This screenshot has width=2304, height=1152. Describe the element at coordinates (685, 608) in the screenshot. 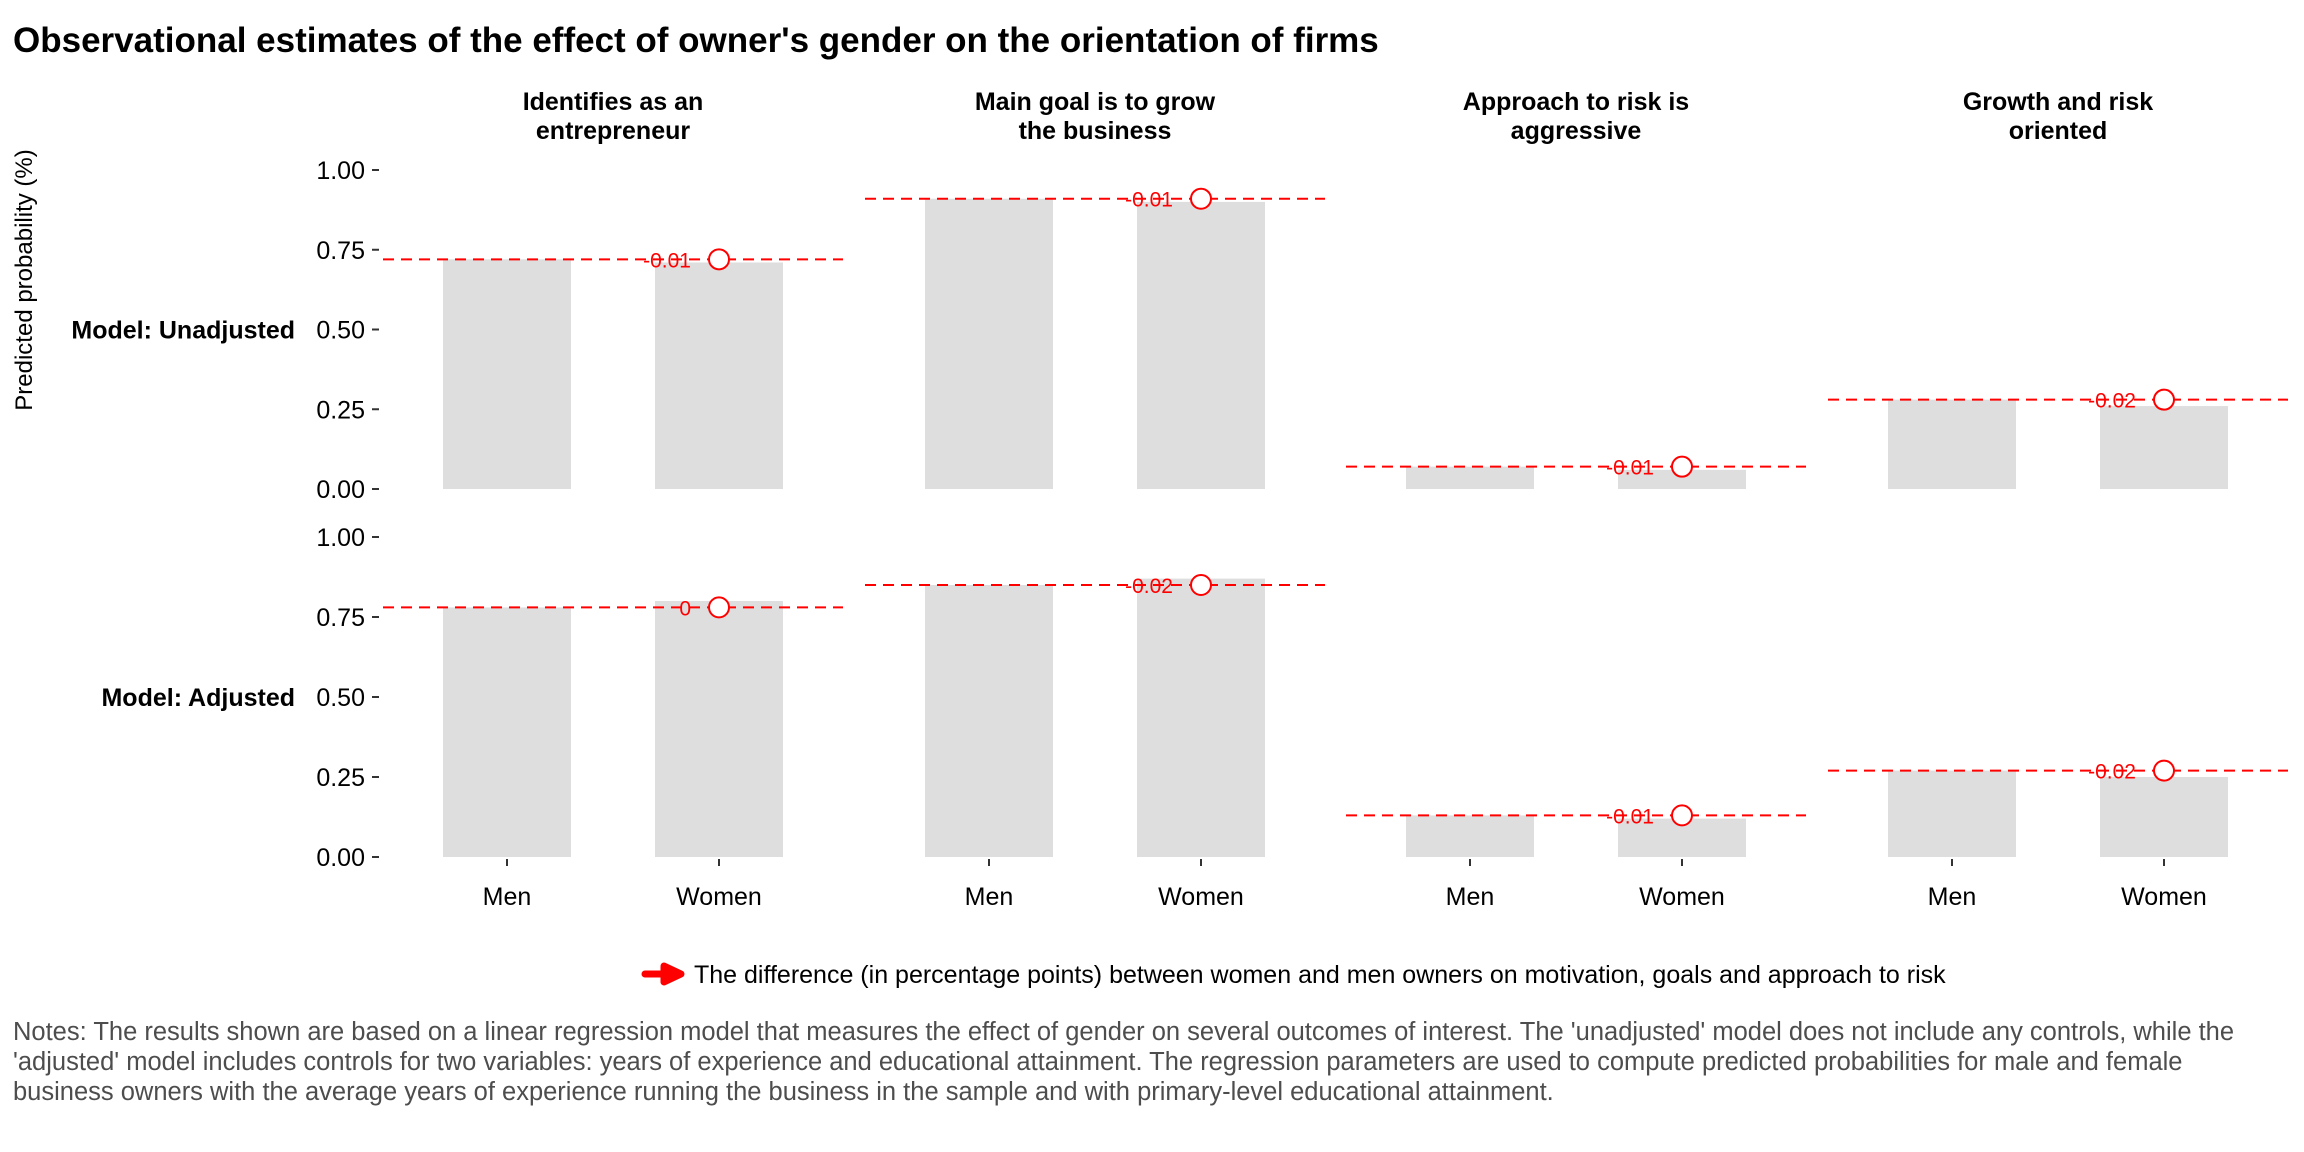

I see `difference-label: 0` at that location.